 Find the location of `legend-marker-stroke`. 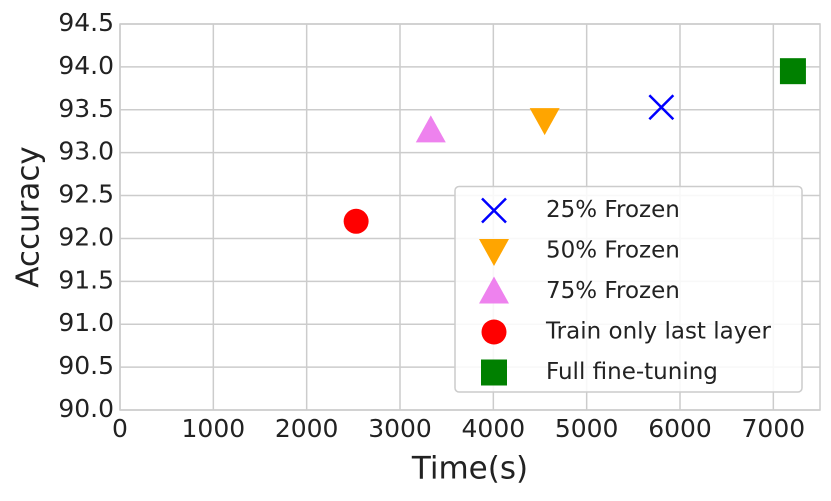

legend-marker-stroke is located at coordinates (494, 210).